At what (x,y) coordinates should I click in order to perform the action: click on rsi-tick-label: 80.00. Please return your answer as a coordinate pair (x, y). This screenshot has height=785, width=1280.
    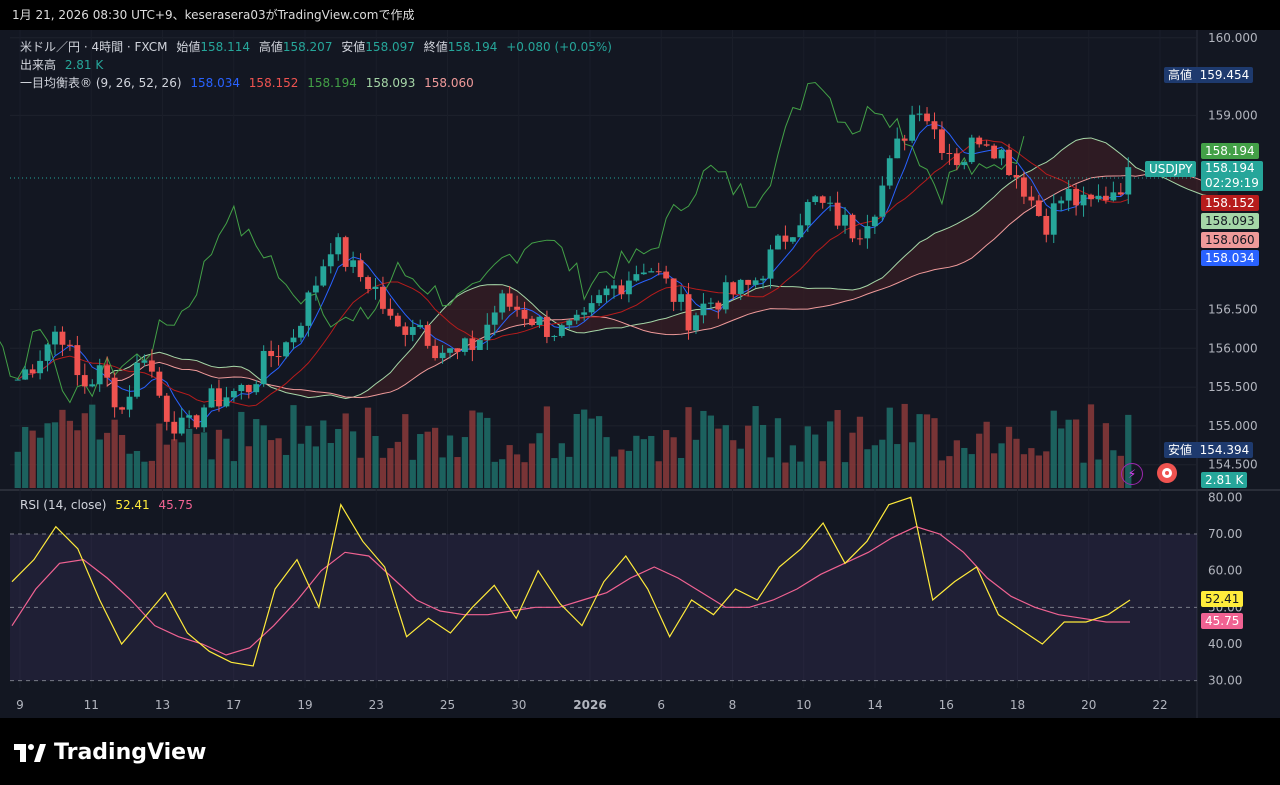
    Looking at the image, I should click on (1225, 497).